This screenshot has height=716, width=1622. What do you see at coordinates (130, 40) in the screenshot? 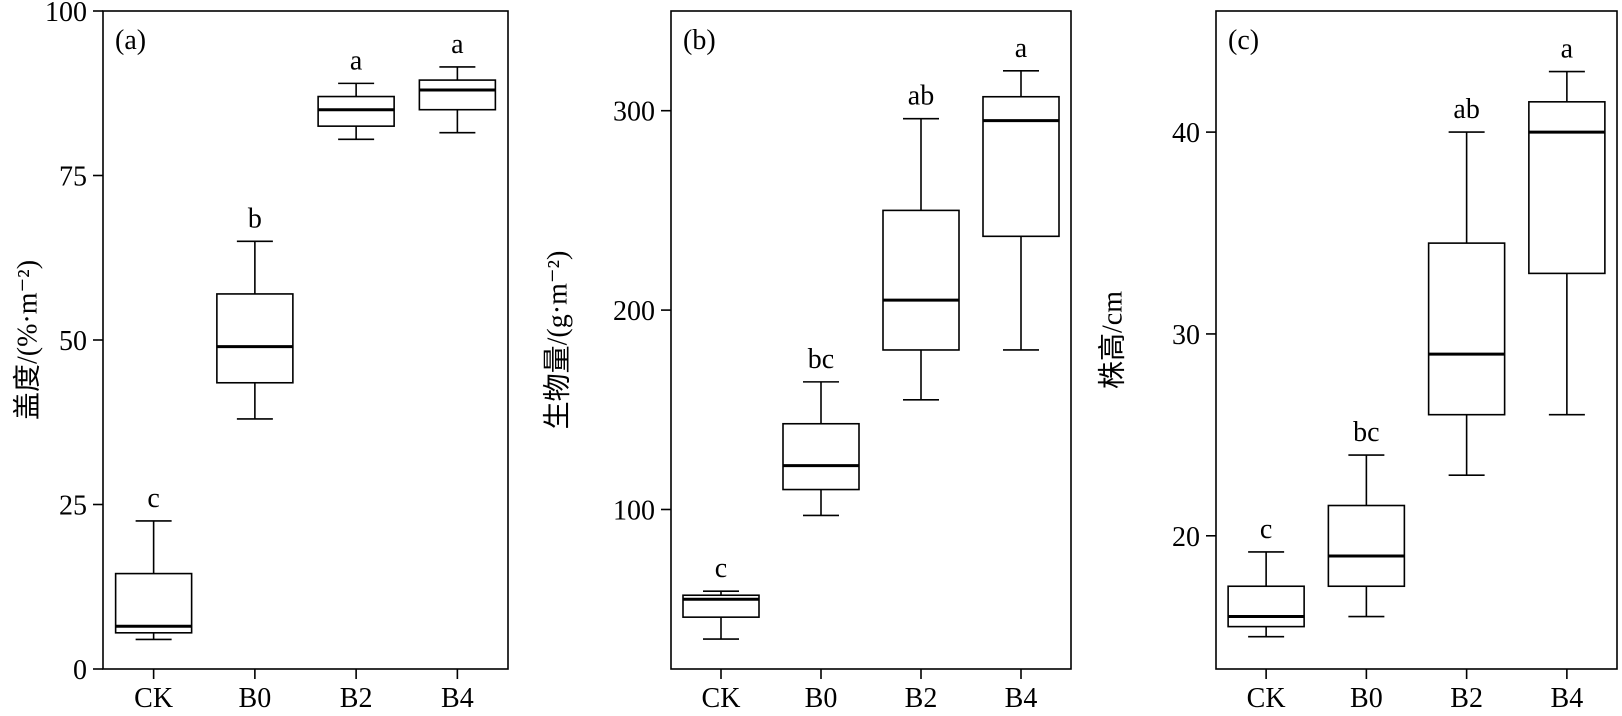
I see `panel-label: (a)` at bounding box center [130, 40].